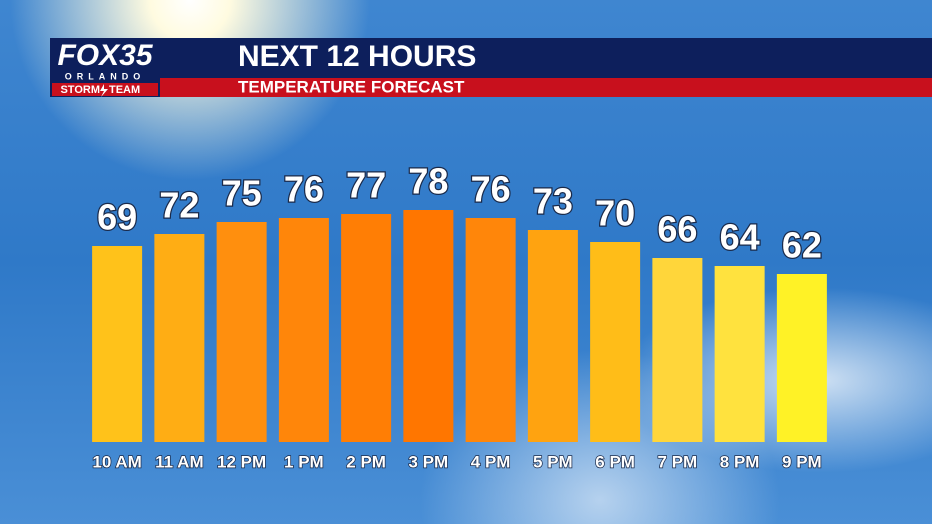  What do you see at coordinates (546, 58) in the screenshot?
I see `title-band` at bounding box center [546, 58].